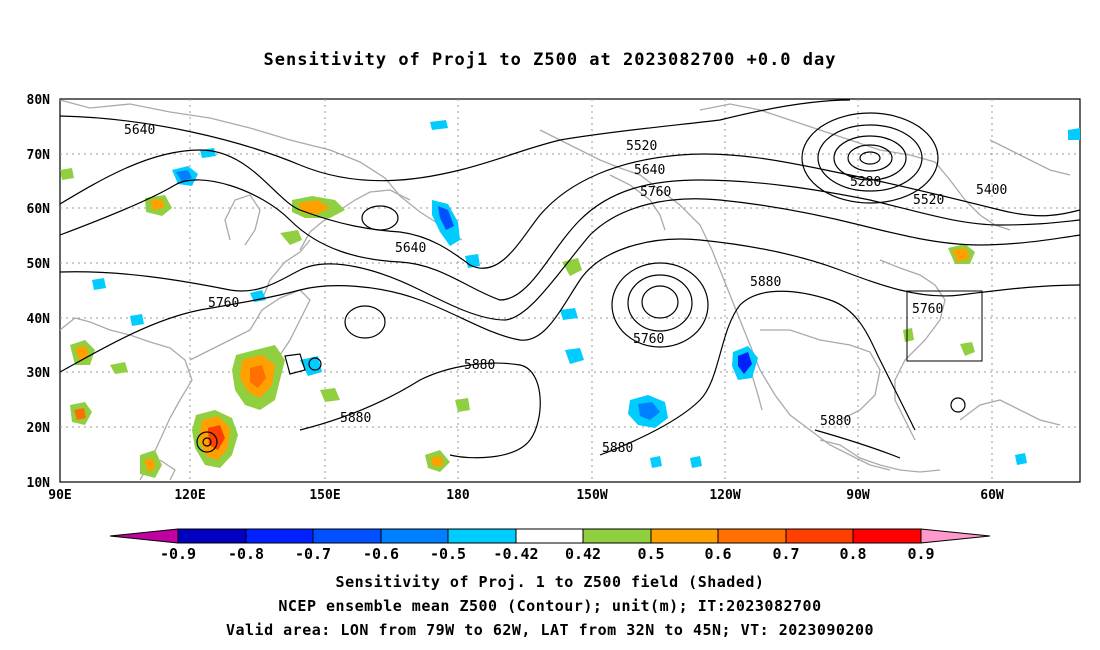 The image size is (1100, 650). Describe the element at coordinates (39, 373) in the screenshot. I see `lat-label: 30N` at that location.